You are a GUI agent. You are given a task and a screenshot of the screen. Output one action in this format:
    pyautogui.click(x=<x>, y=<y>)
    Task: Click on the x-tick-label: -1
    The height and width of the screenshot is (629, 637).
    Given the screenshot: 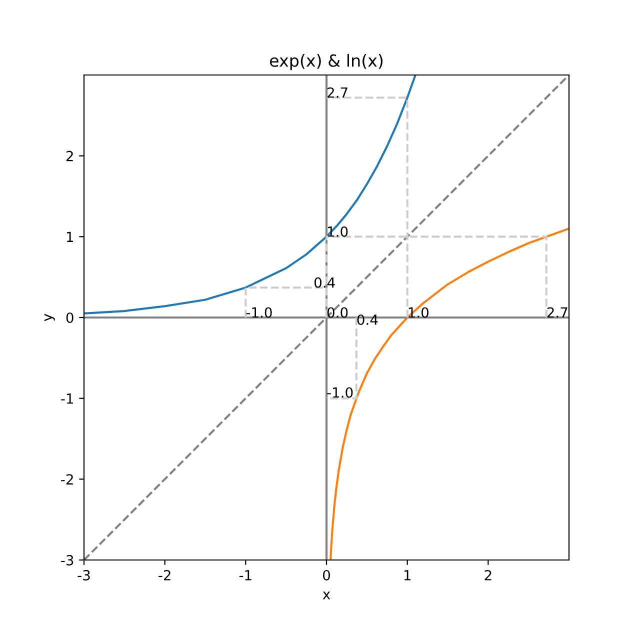 What is the action you would take?
    pyautogui.click(x=245, y=575)
    